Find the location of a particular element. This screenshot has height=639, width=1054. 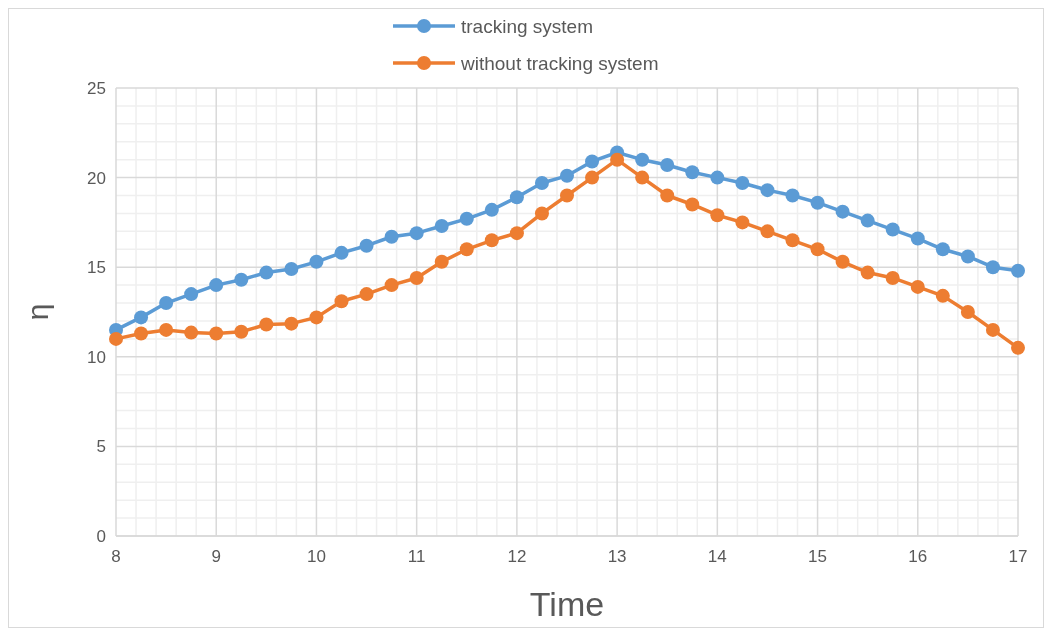

x-tick-label: 13 is located at coordinates (617, 556).